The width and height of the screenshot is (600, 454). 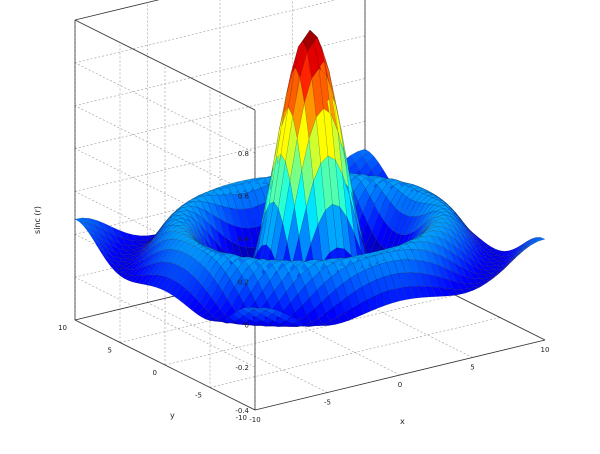 I want to click on y-tick-label: -10, so click(x=241, y=418).